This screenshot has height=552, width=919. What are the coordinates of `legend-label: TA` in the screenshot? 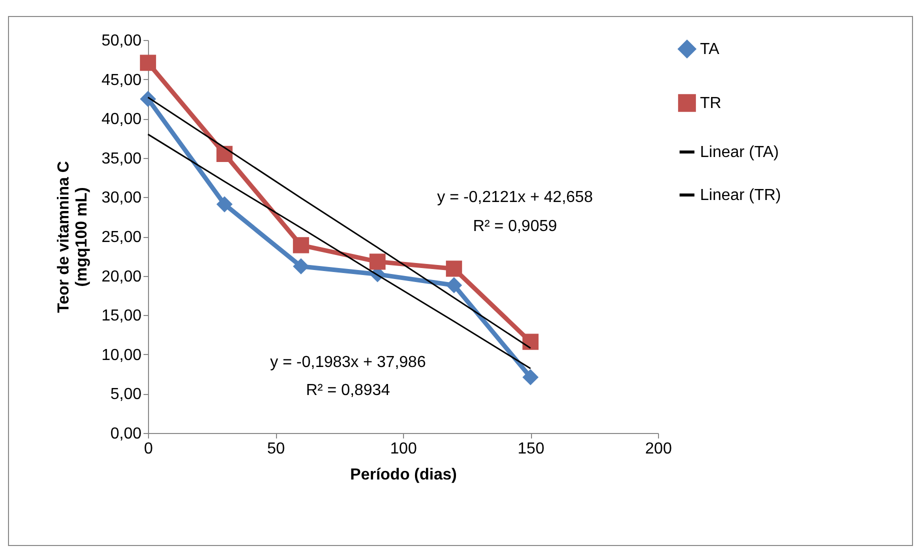 It's located at (710, 49).